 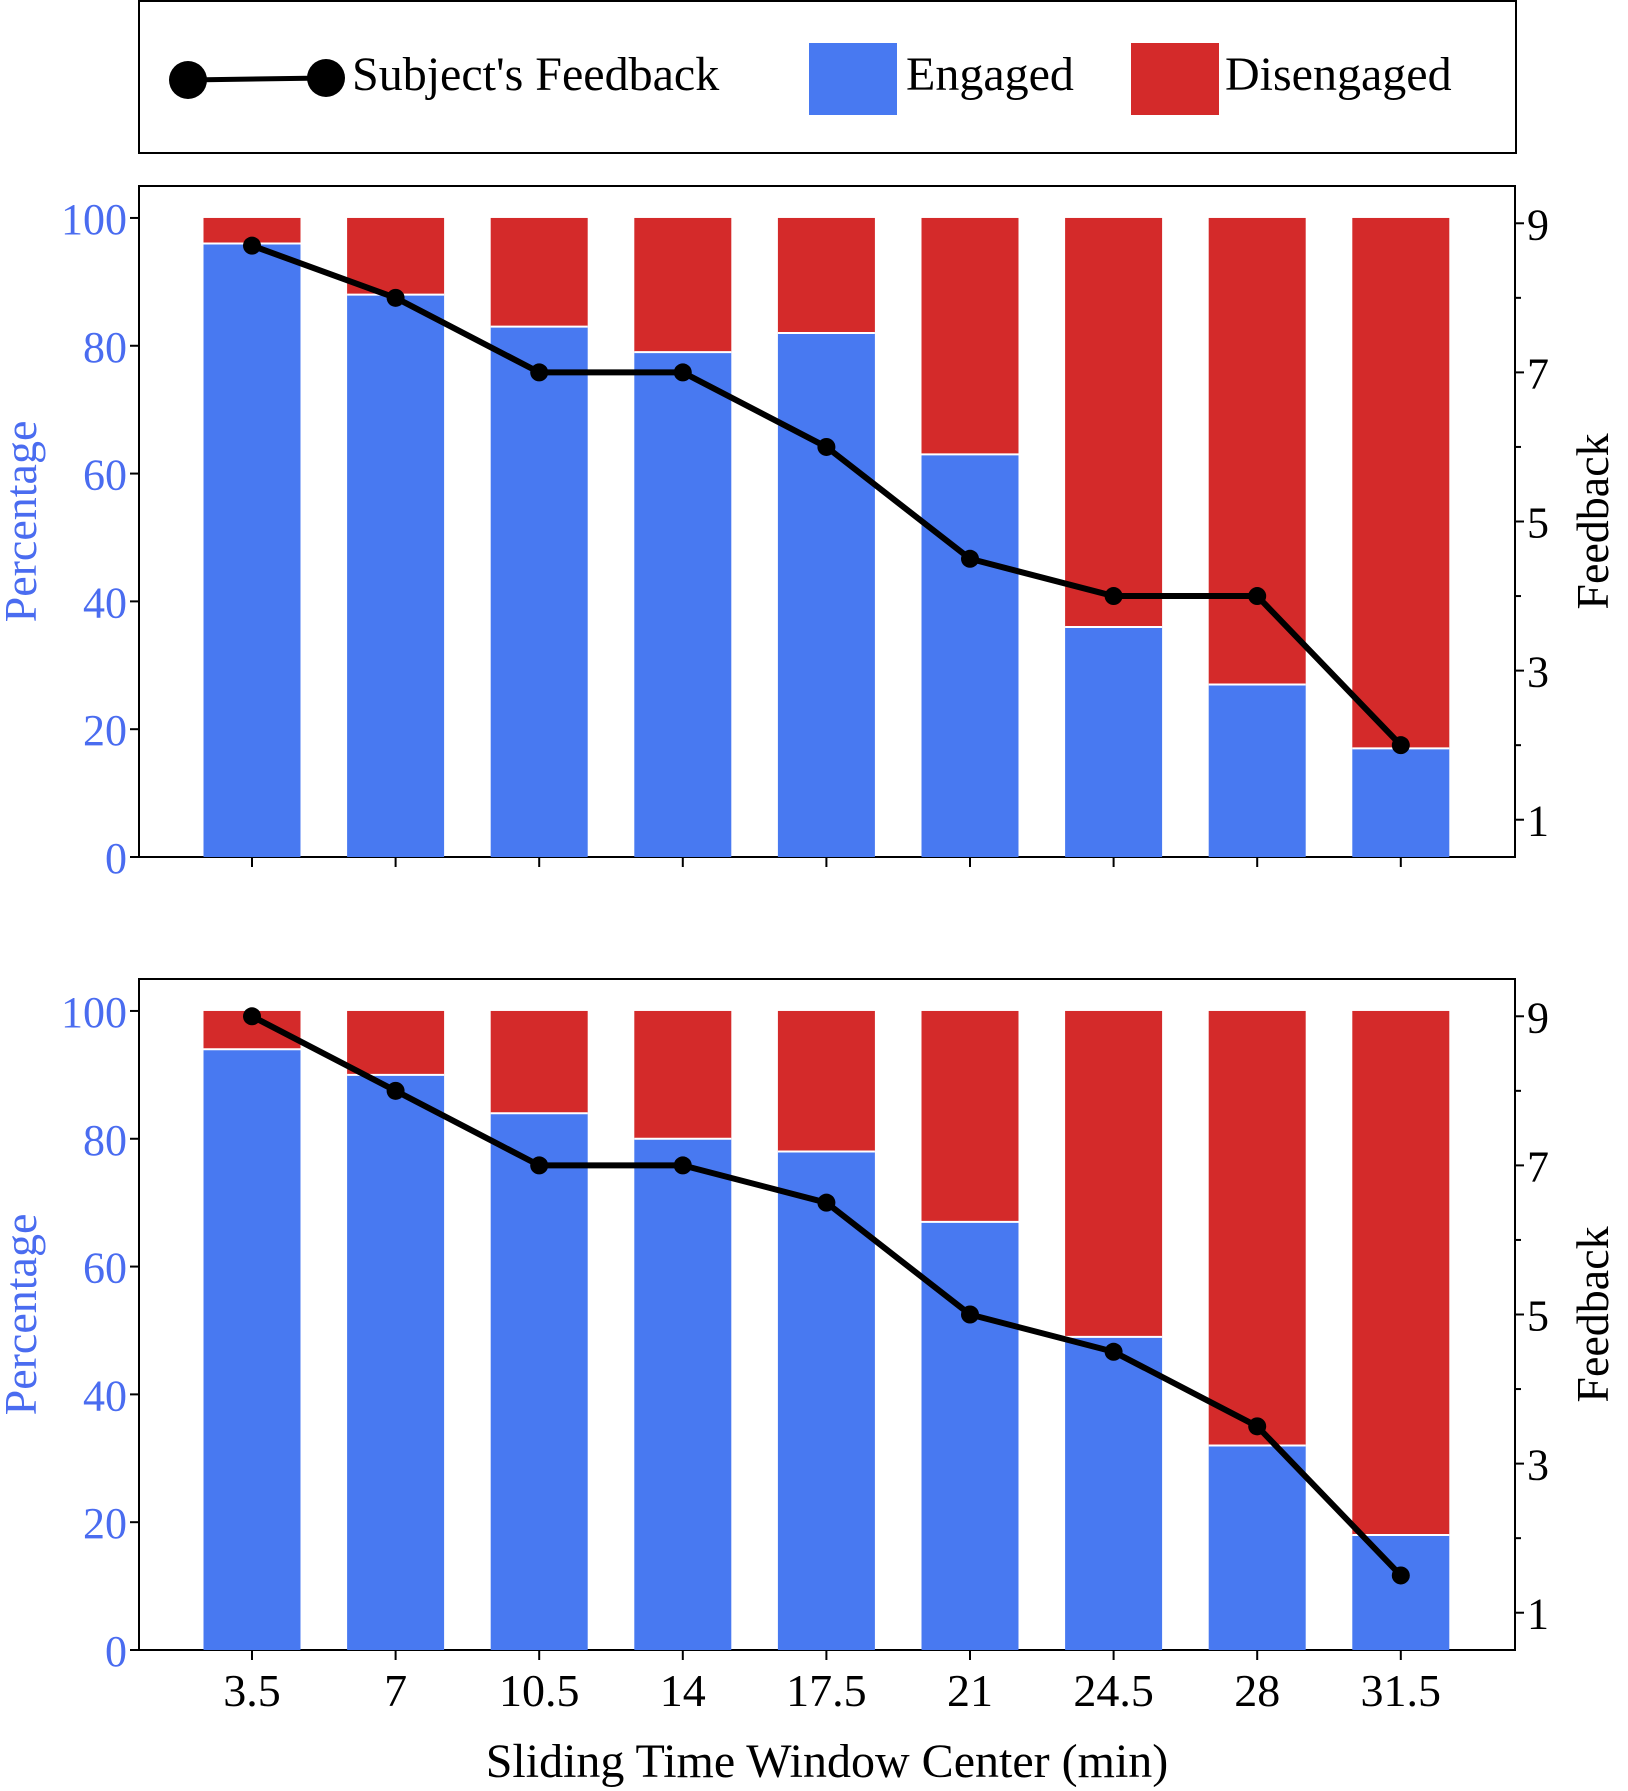 I want to click on x-tick-label: 10.5, so click(x=539, y=1690).